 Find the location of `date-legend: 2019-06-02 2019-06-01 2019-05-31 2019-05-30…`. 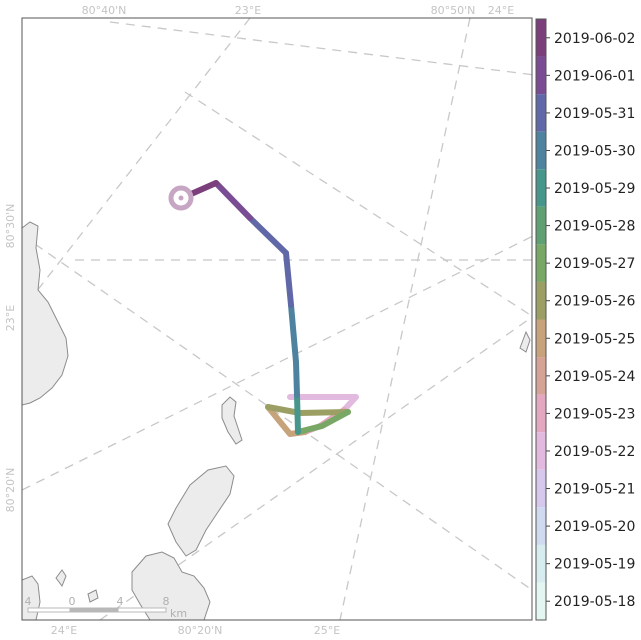

date-legend: 2019-06-02 2019-06-01 2019-05-31 2019-05-30… is located at coordinates (585, 319).